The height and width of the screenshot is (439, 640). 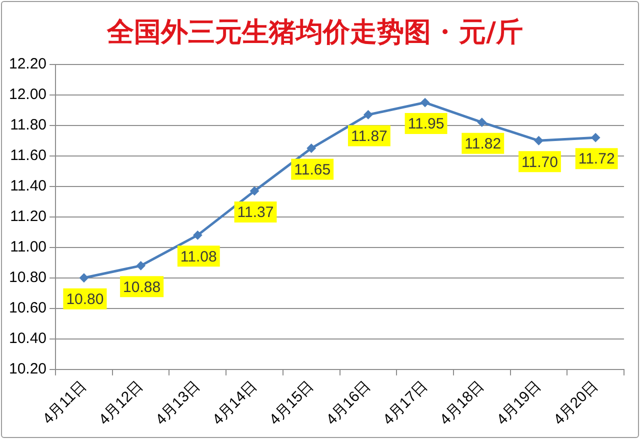 What do you see at coordinates (576, 402) in the screenshot?
I see `x-tick-label: 4月20日` at bounding box center [576, 402].